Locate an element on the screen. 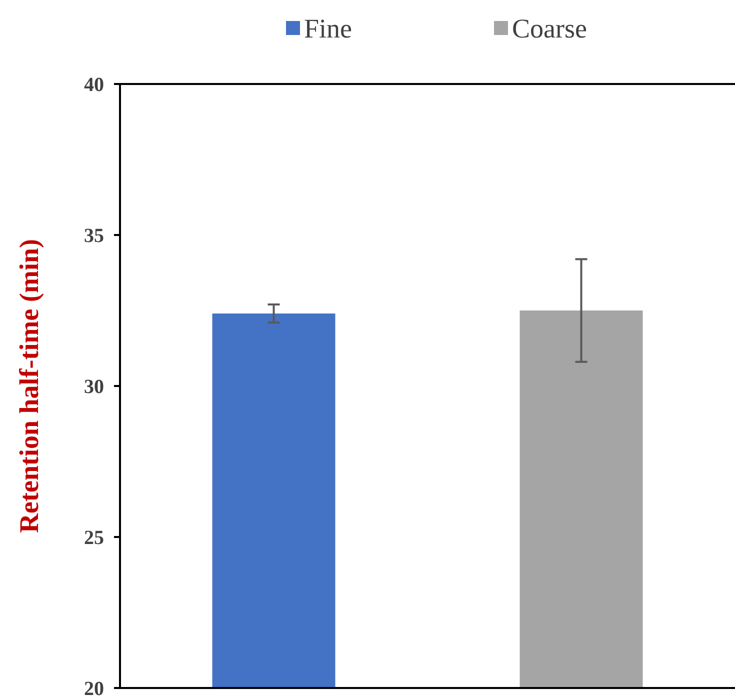  y-tick-label: 25 is located at coordinates (94, 538).